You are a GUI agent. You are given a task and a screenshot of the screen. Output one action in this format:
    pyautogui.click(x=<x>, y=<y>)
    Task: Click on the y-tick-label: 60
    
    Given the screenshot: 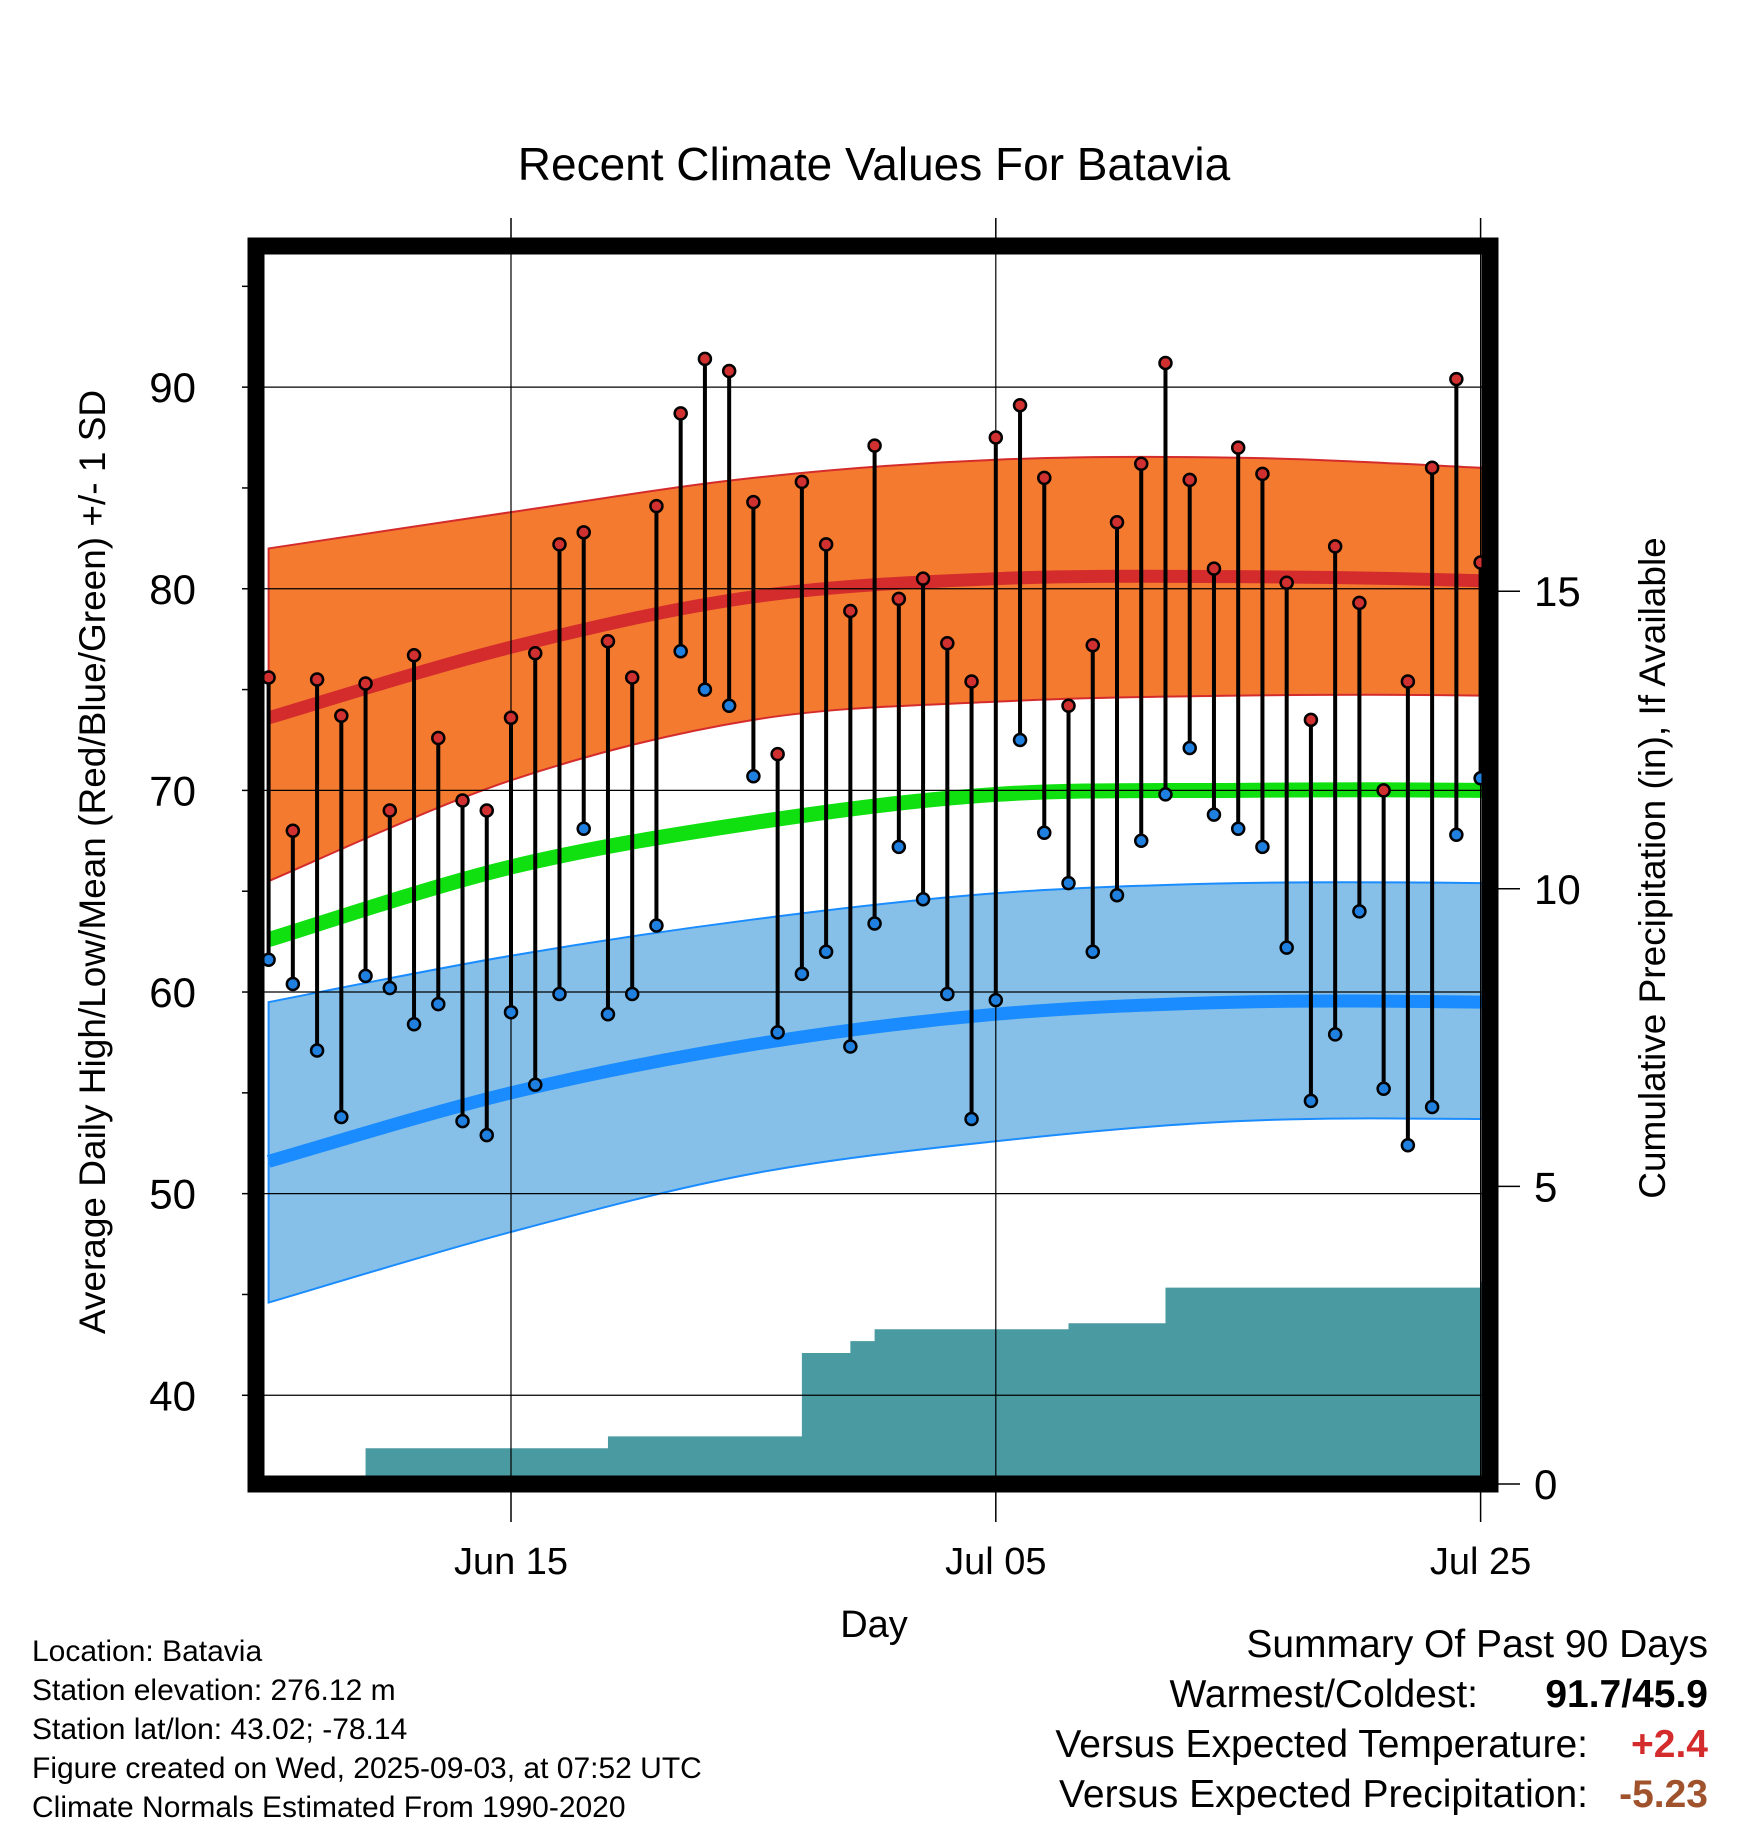 What is the action you would take?
    pyautogui.click(x=172, y=992)
    